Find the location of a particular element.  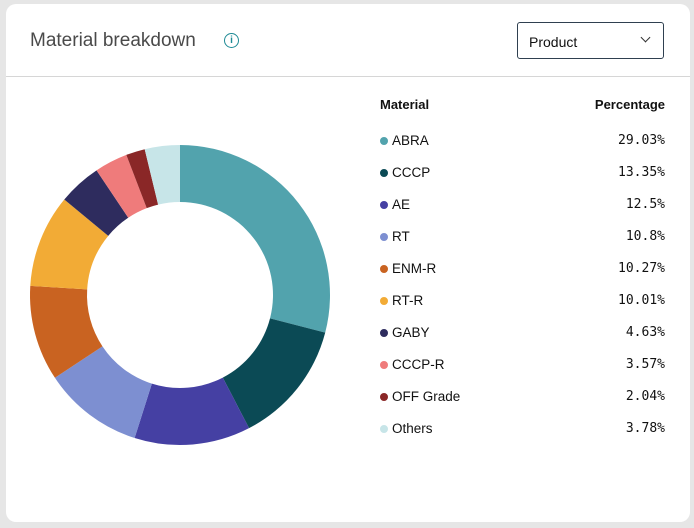

dropdown-value: Product is located at coordinates (553, 42).